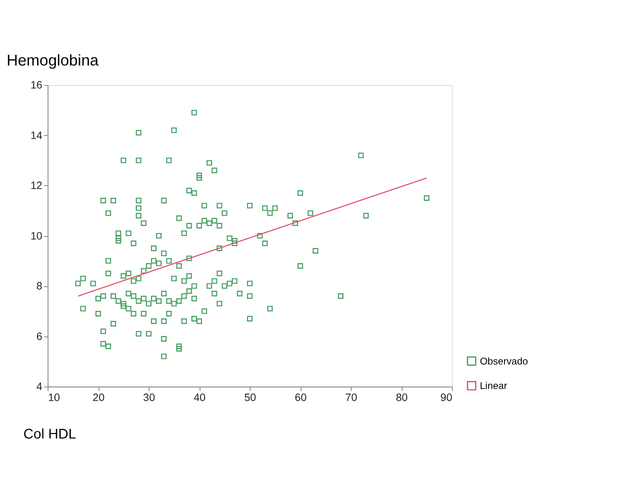 This screenshot has width=631, height=504. I want to click on x-tick-label: 20, so click(98, 398).